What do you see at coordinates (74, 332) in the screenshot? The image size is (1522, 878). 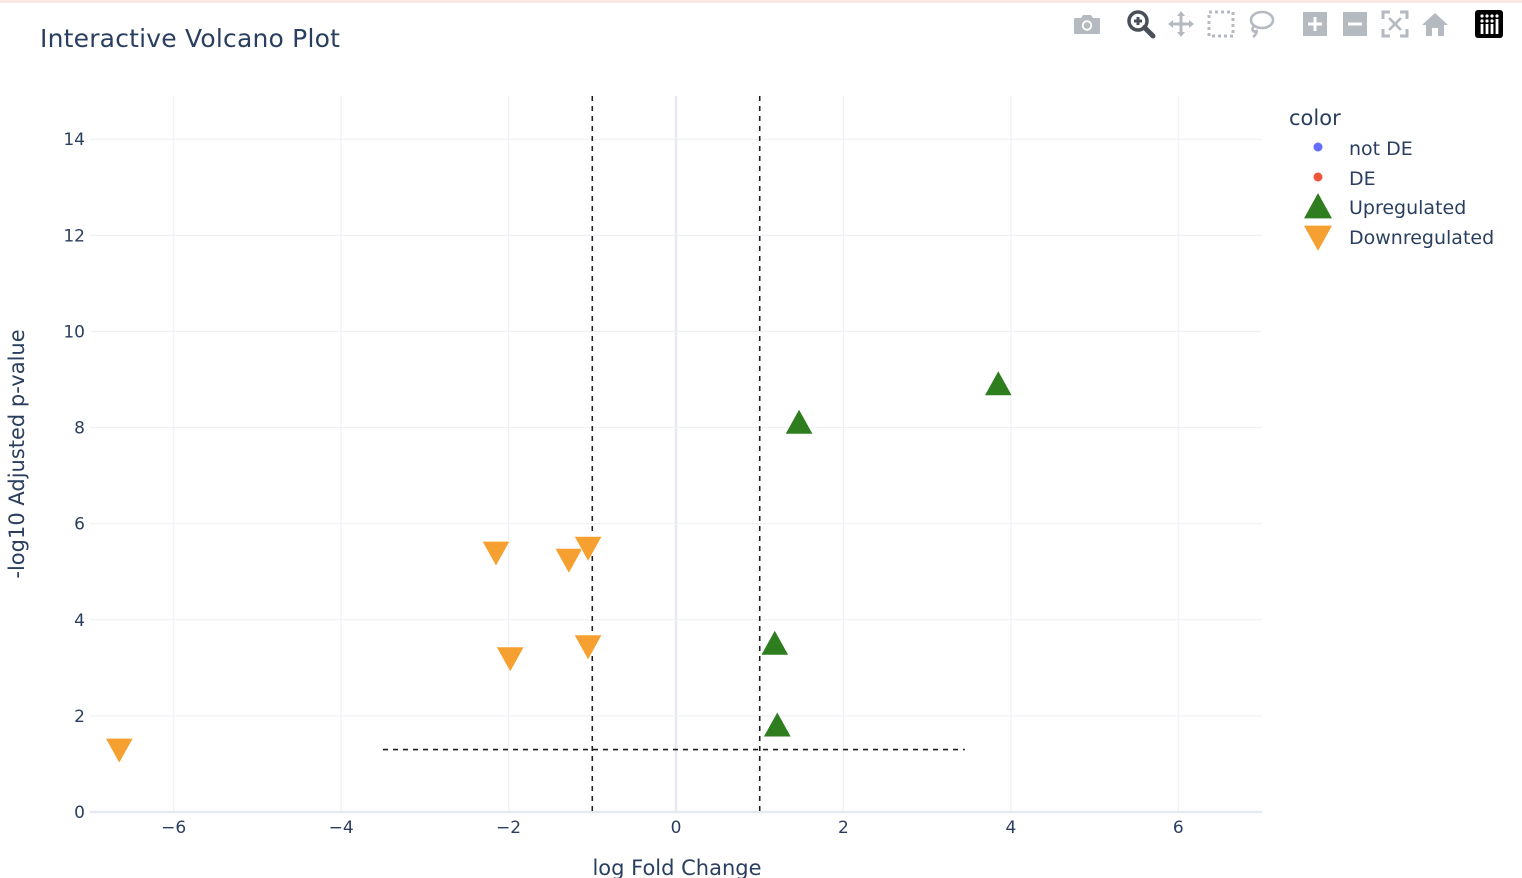 I see `y-tick-label: 10` at bounding box center [74, 332].